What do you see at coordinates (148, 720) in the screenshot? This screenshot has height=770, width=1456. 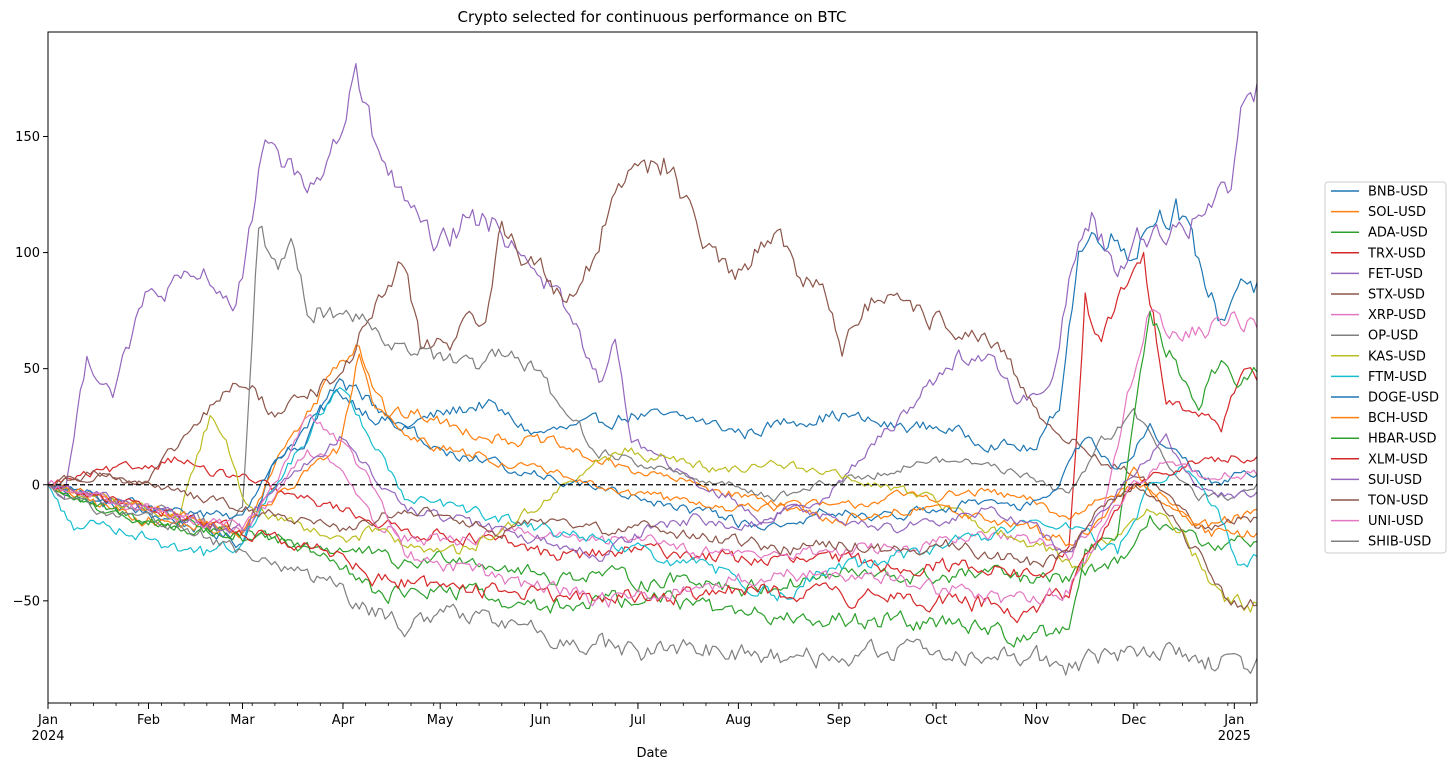 I see `x-tick-label: Feb` at bounding box center [148, 720].